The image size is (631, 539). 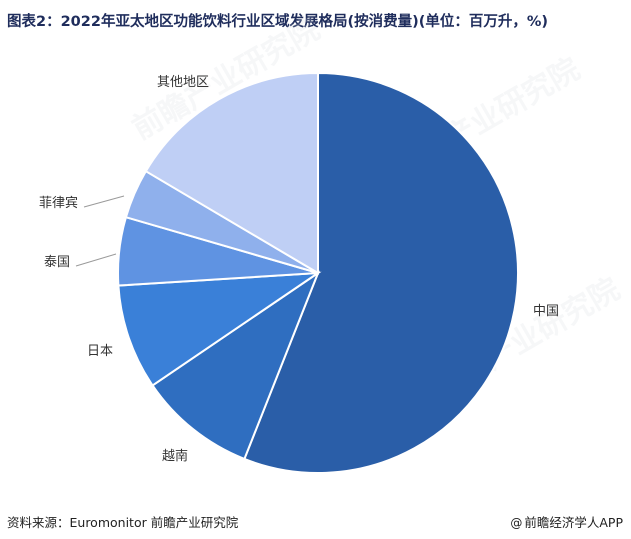 I want to click on brand-credit: @ 前瞻经济学人APP, so click(x=566, y=521).